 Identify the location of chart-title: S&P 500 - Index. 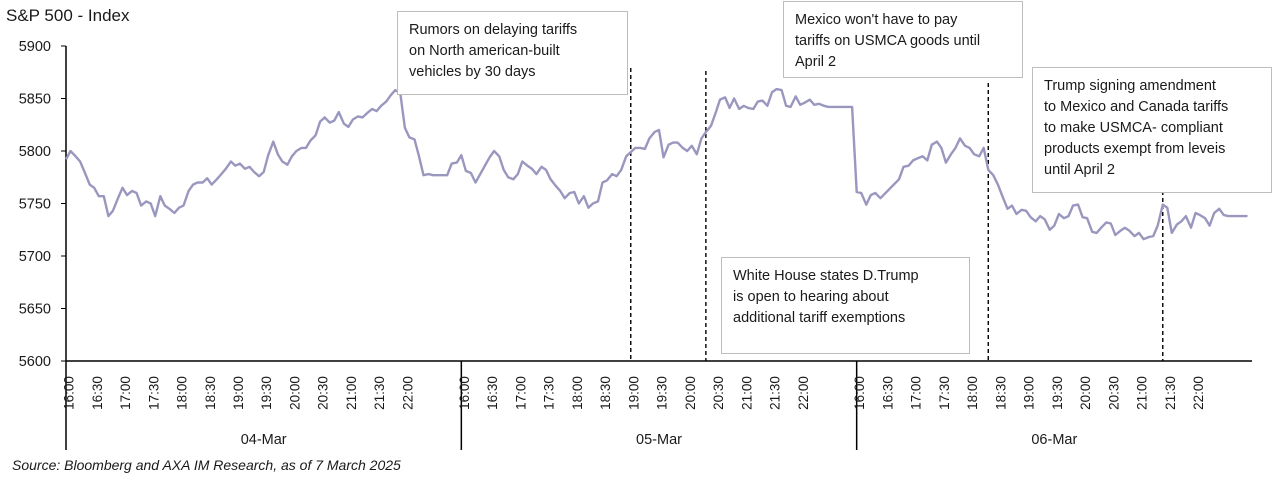
(68, 15).